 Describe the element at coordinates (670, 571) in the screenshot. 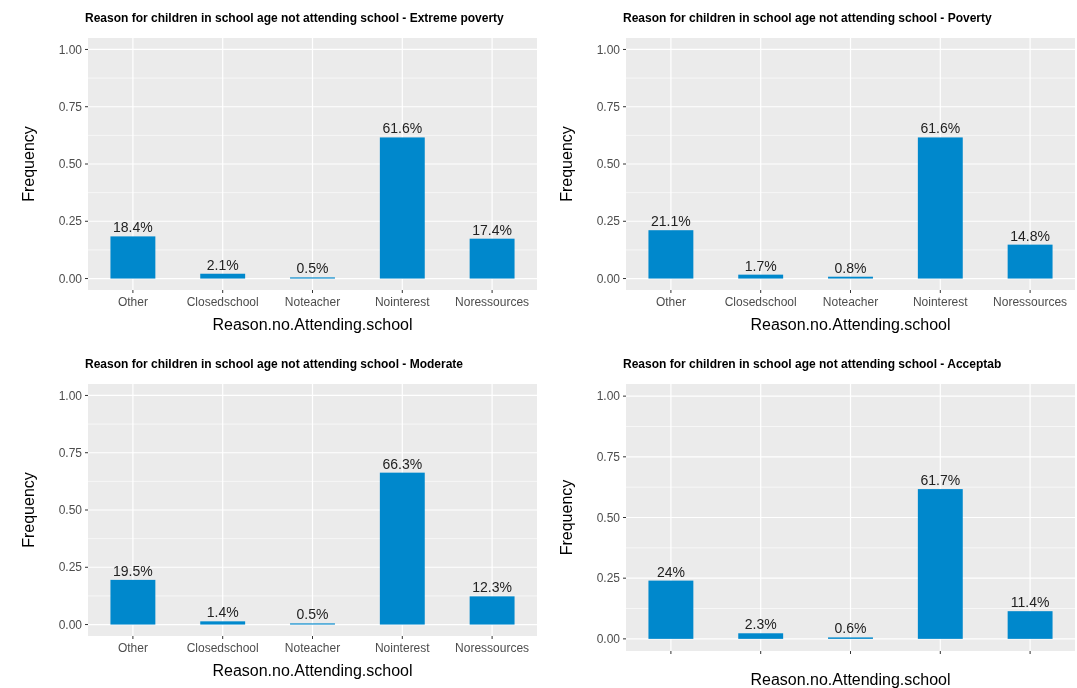

I see `data-label: 24%` at that location.